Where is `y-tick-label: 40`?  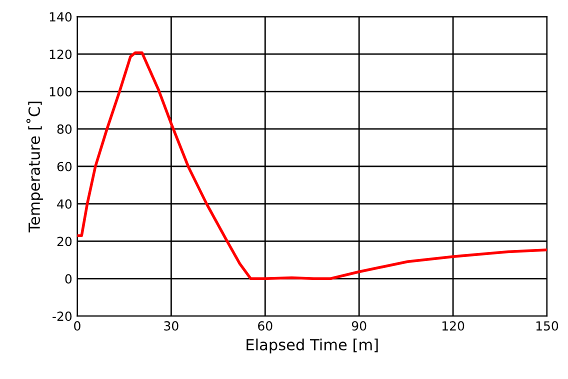
y-tick-label: 40 is located at coordinates (64, 204).